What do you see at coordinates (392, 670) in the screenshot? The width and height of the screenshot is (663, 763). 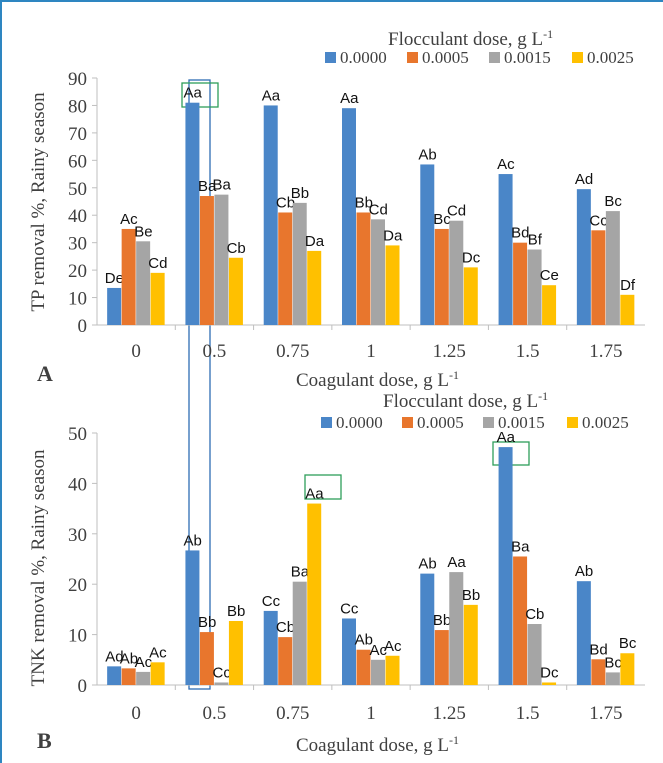 I see `bar-0.0025-1` at bounding box center [392, 670].